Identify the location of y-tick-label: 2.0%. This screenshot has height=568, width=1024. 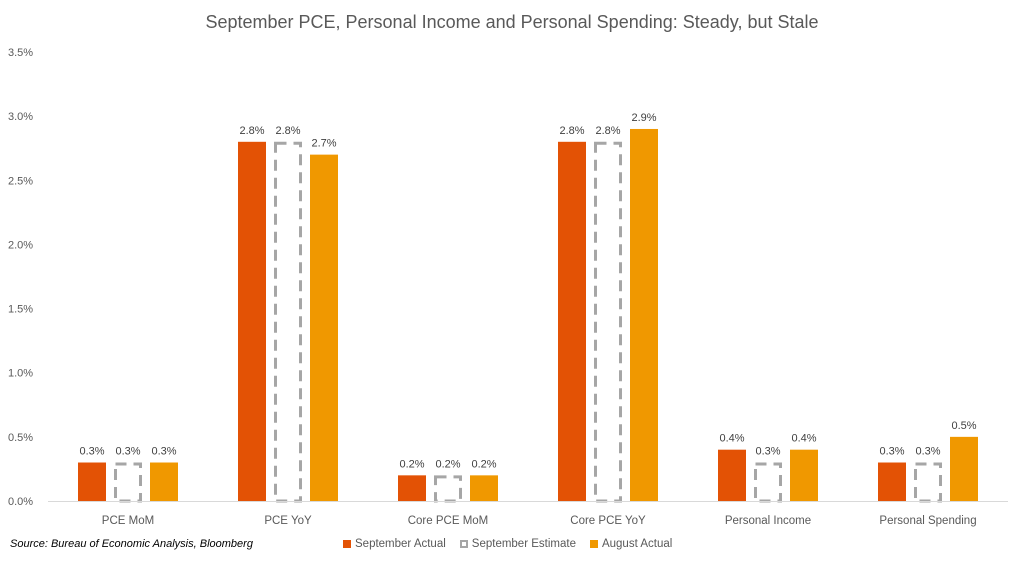
(20, 245).